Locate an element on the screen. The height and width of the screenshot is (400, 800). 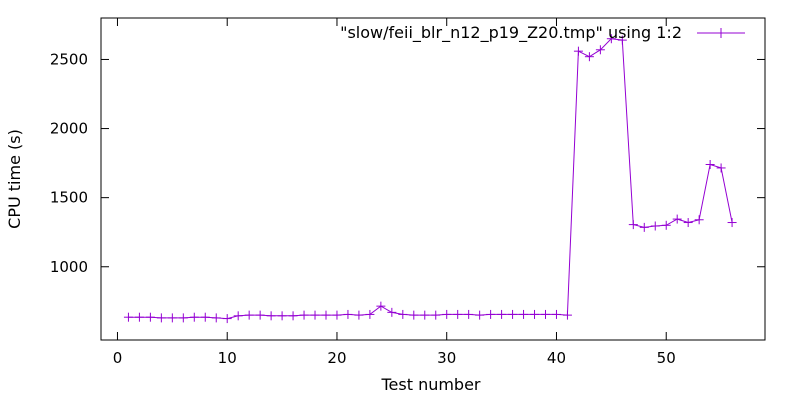
x-tick-label: 30 is located at coordinates (446, 358).